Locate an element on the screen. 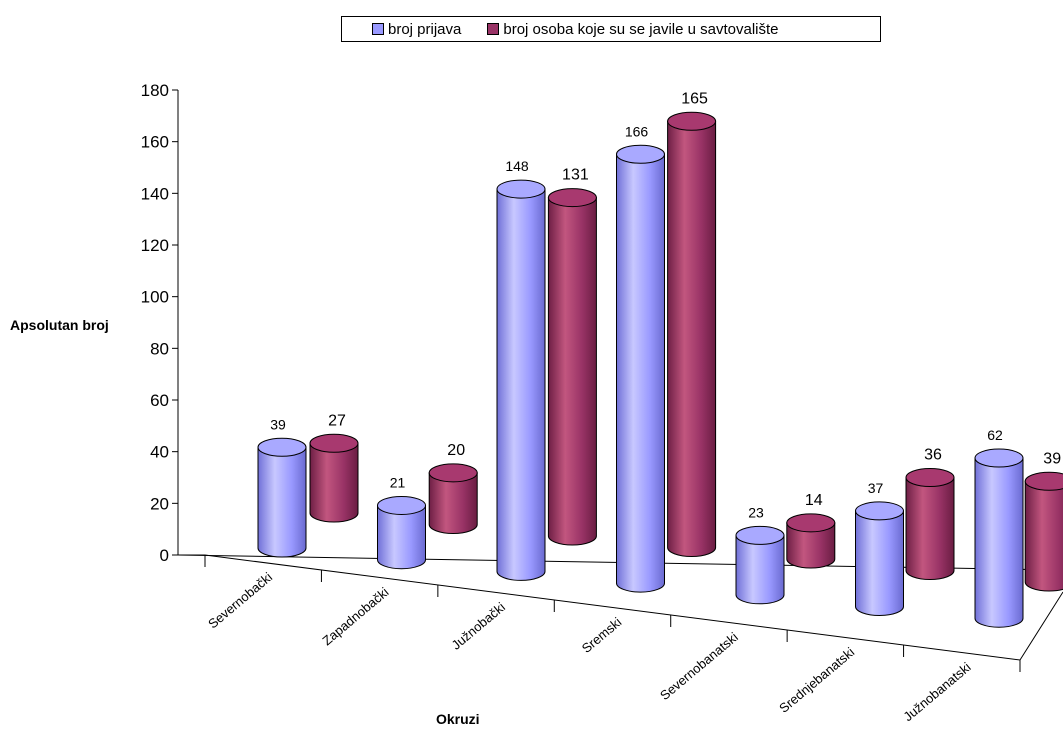 This screenshot has height=738, width=1063. y-tick-label: 0 is located at coordinates (164, 555).